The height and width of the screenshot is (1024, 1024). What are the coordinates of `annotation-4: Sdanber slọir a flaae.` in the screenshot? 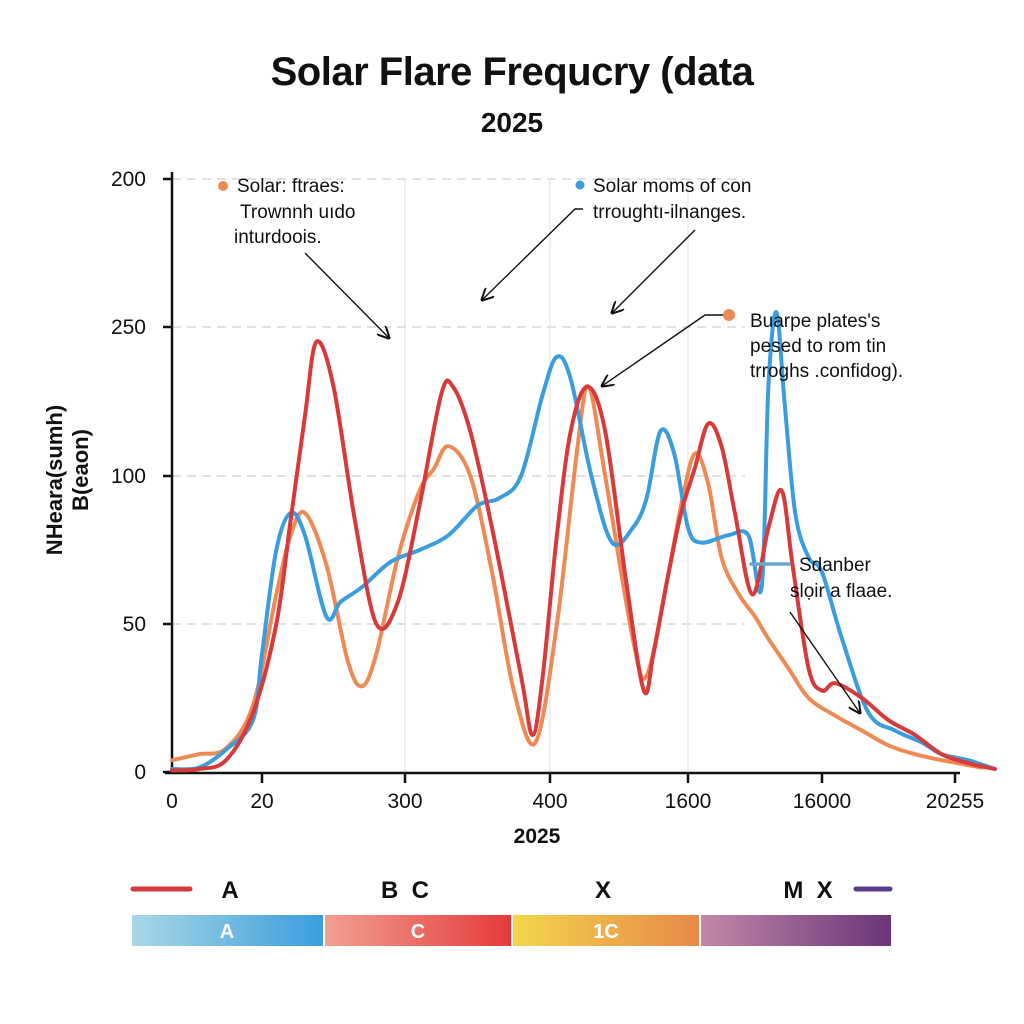 It's located at (820, 634).